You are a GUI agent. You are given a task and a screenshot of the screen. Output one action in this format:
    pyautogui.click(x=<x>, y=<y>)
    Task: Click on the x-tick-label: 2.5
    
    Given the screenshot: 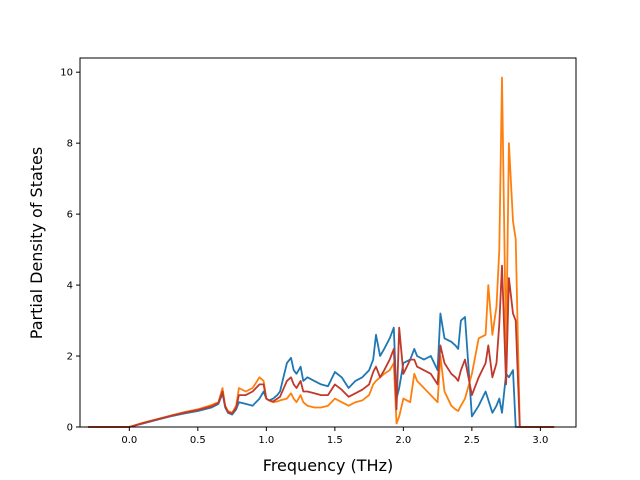 What is the action you would take?
    pyautogui.click(x=472, y=440)
    